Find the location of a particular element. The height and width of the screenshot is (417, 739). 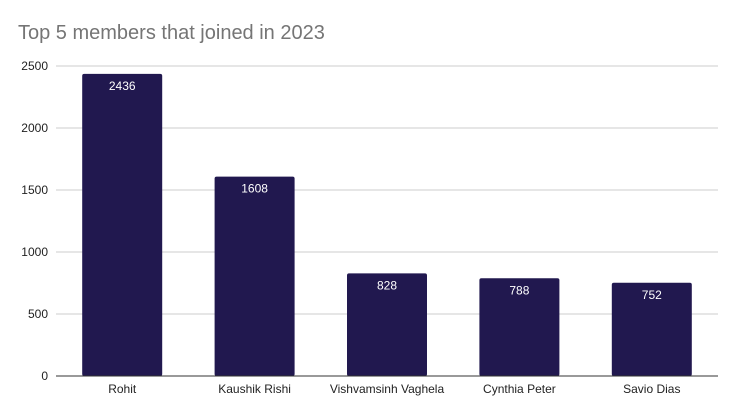

y-tick-label: 0 is located at coordinates (44, 376).